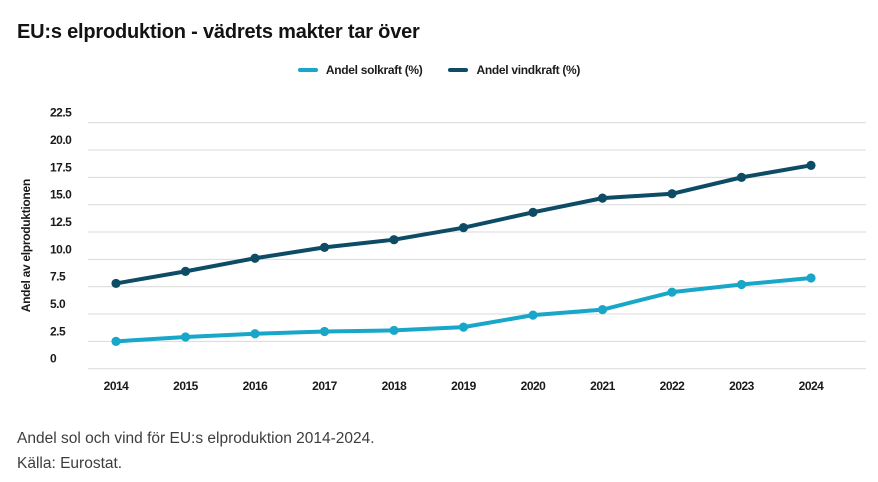 This screenshot has width=878, height=482. What do you see at coordinates (673, 386) in the screenshot?
I see `x-tick-label: 2022` at bounding box center [673, 386].